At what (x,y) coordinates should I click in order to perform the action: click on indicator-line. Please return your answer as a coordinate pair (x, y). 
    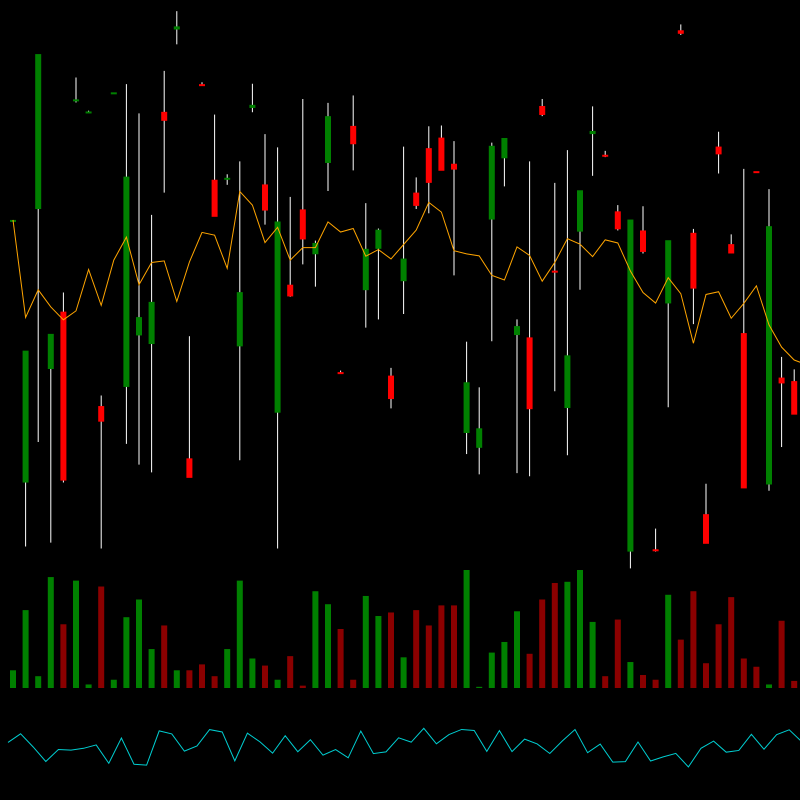
    Looking at the image, I should click on (403, 747).